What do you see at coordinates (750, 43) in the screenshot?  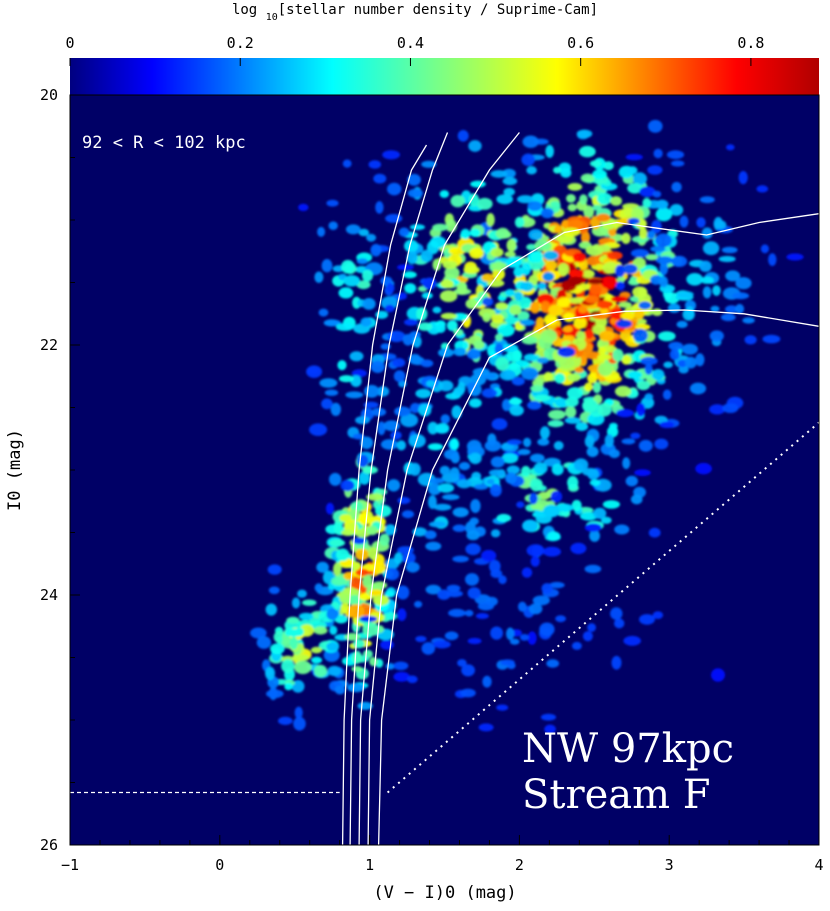 I see `colorbar-tick-label: 0.8` at bounding box center [750, 43].